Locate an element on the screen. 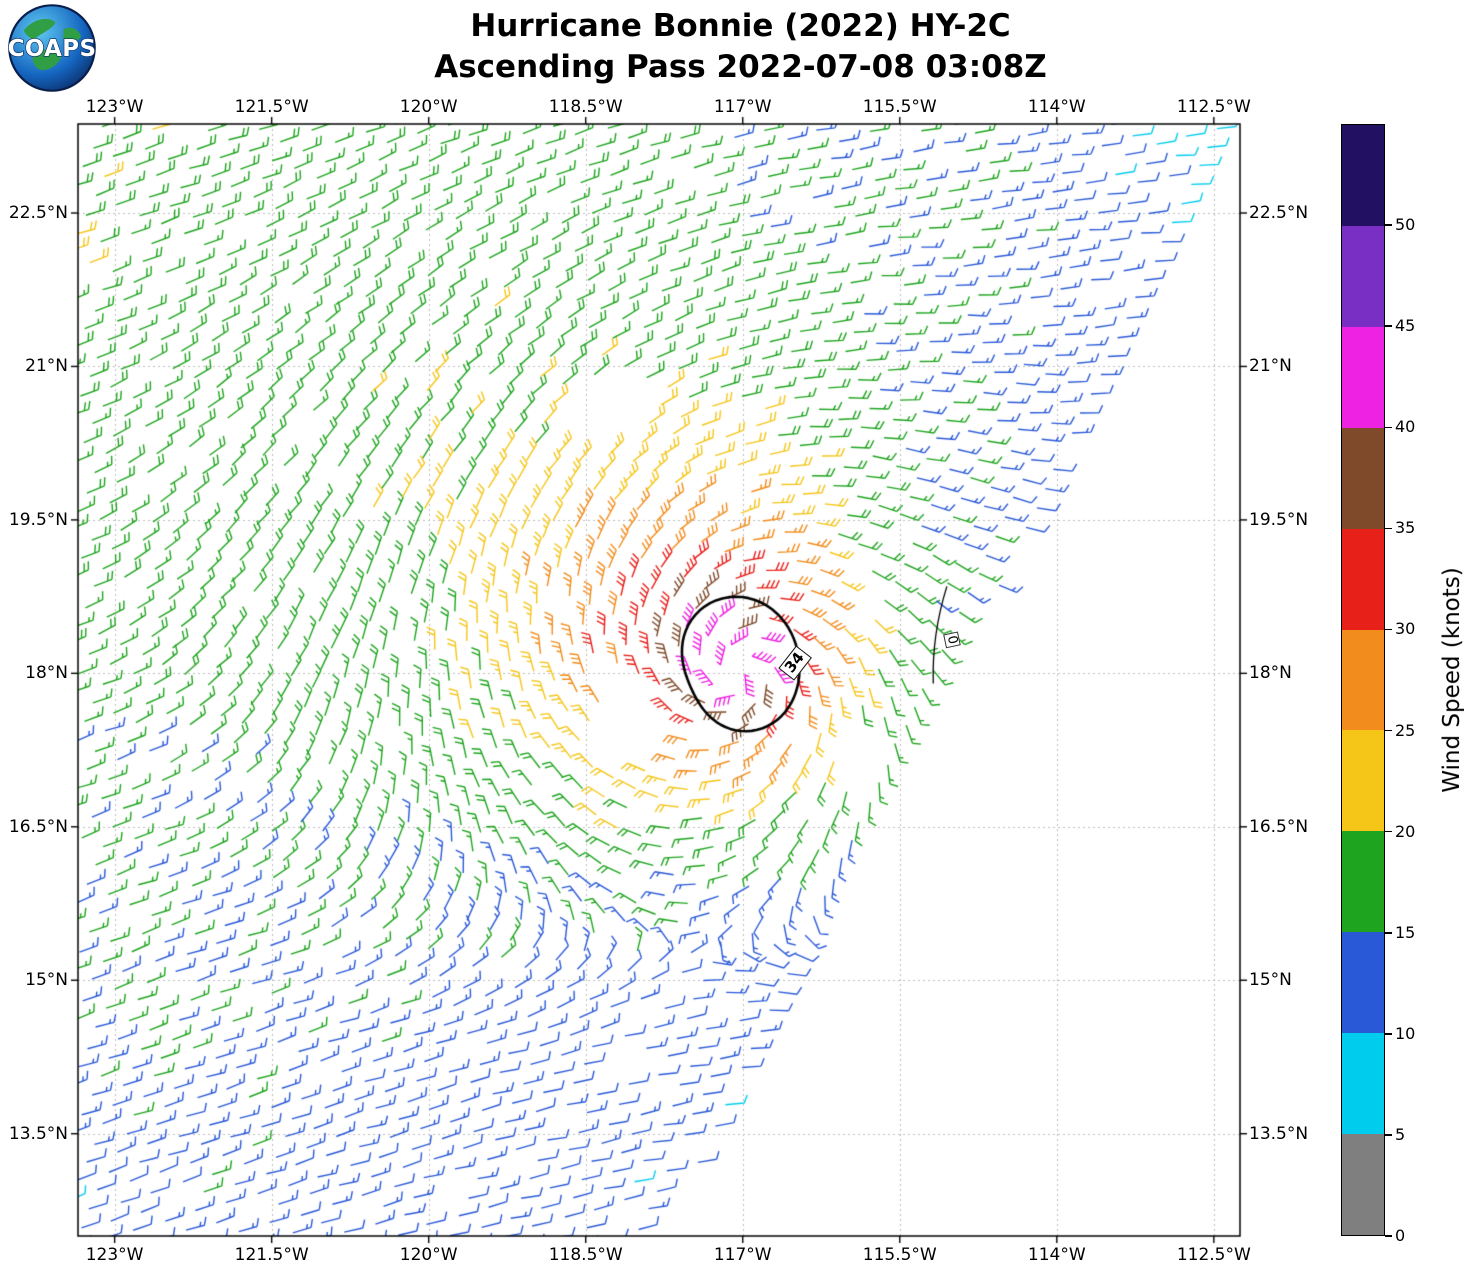 The width and height of the screenshot is (1481, 1264). colorbar-tick-label: 15 is located at coordinates (1405, 932).